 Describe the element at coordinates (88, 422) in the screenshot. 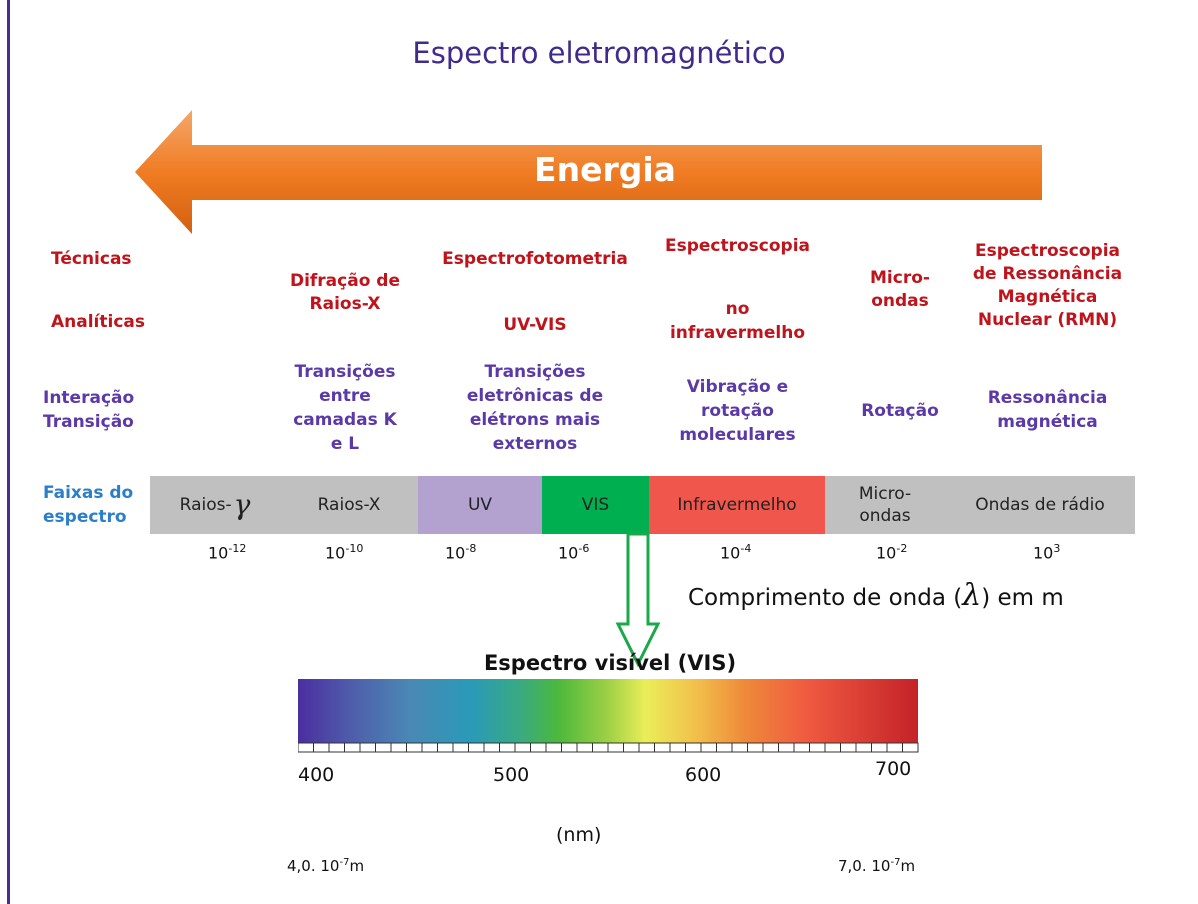

I see `row-label-transicao: Transição` at that location.